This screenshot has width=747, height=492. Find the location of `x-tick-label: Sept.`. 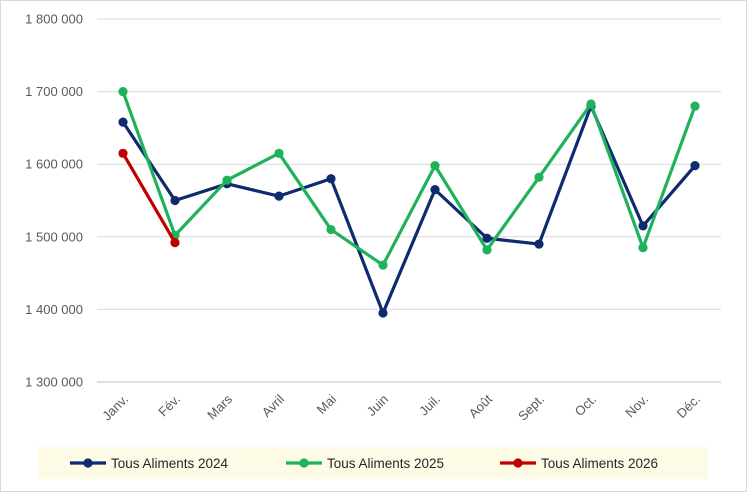

x-tick-label: Sept. is located at coordinates (531, 408).